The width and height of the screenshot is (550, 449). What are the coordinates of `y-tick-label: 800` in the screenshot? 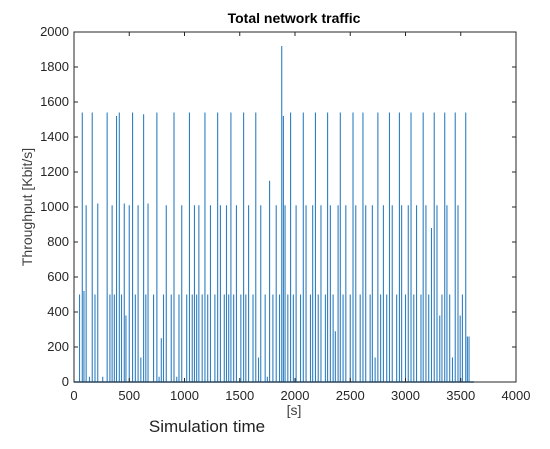 It's located at (58, 241).